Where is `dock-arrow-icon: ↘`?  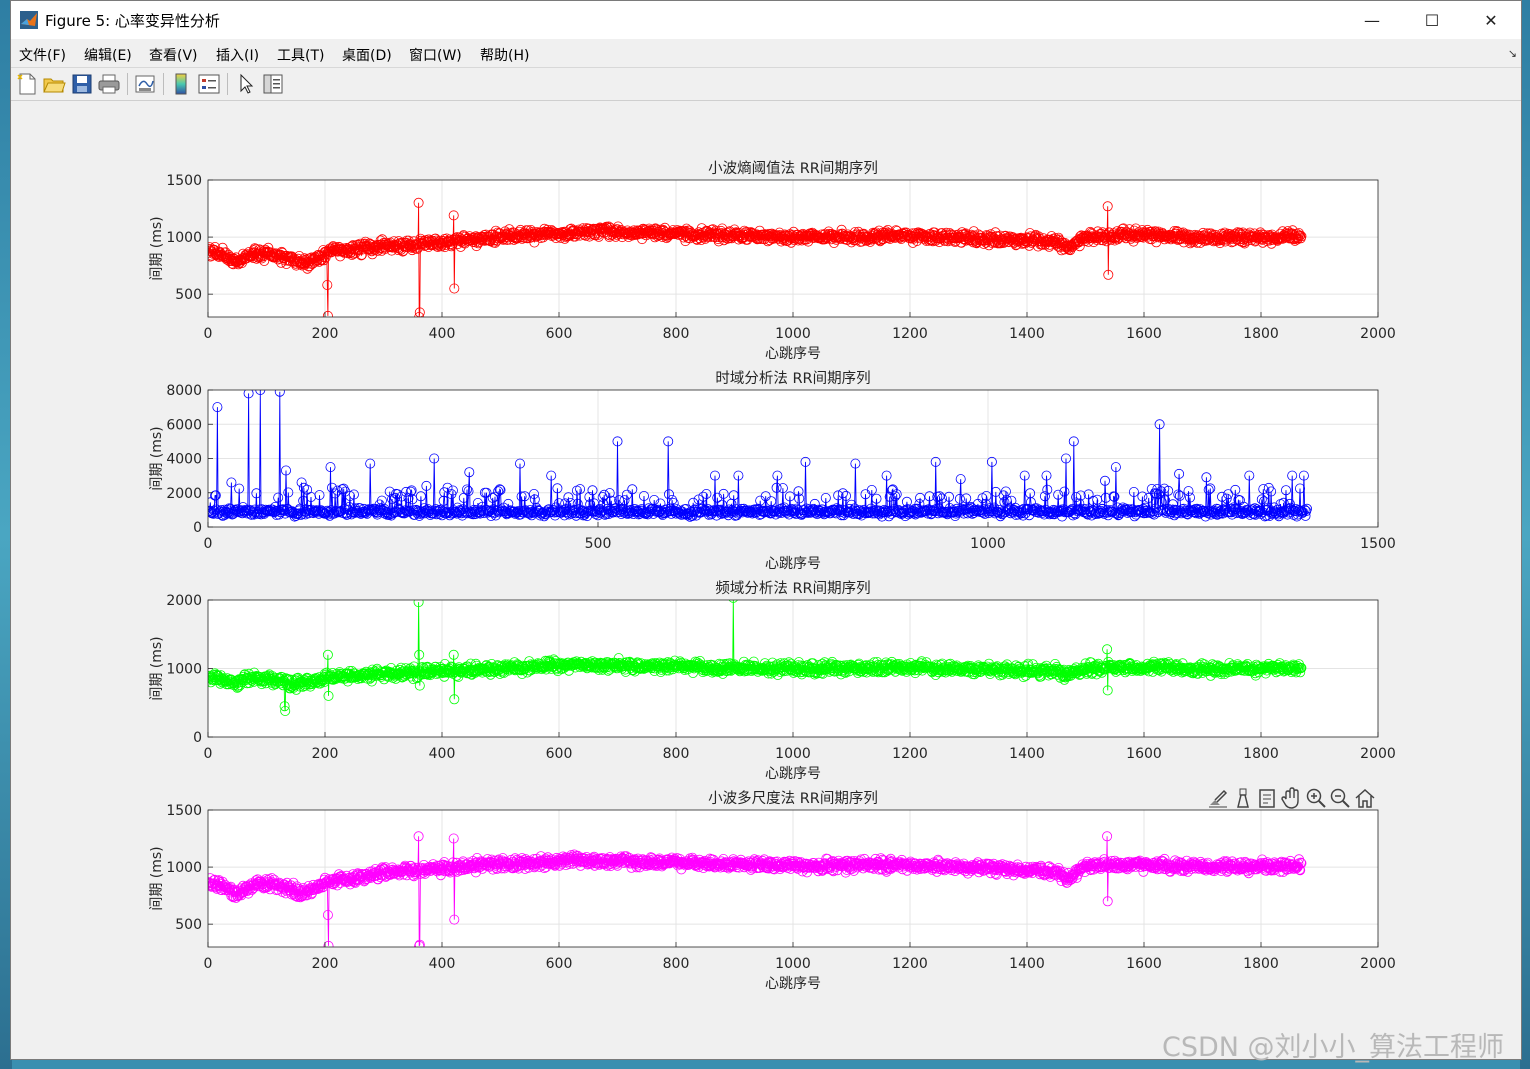
dock-arrow-icon: ↘ is located at coordinates (1512, 53).